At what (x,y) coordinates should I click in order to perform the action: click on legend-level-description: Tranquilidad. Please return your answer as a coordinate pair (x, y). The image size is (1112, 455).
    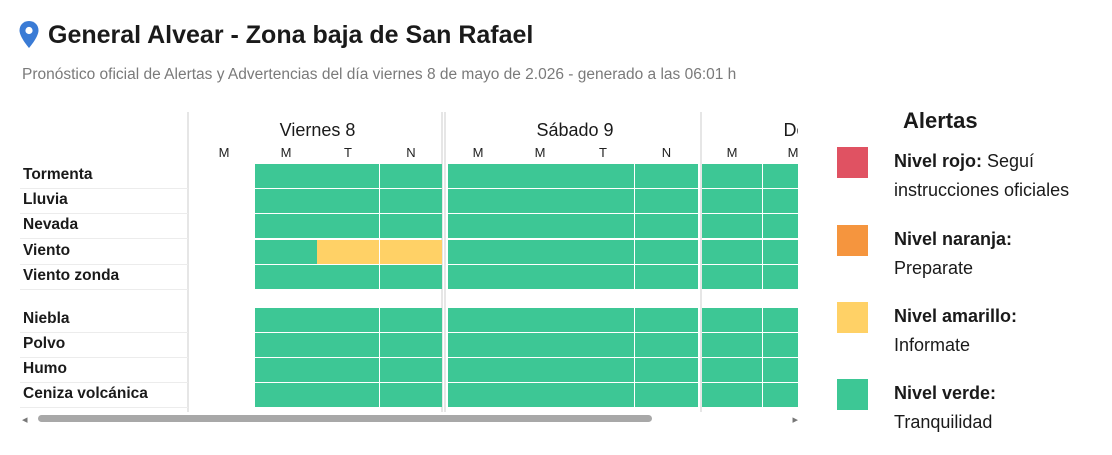
    Looking at the image, I should click on (943, 422).